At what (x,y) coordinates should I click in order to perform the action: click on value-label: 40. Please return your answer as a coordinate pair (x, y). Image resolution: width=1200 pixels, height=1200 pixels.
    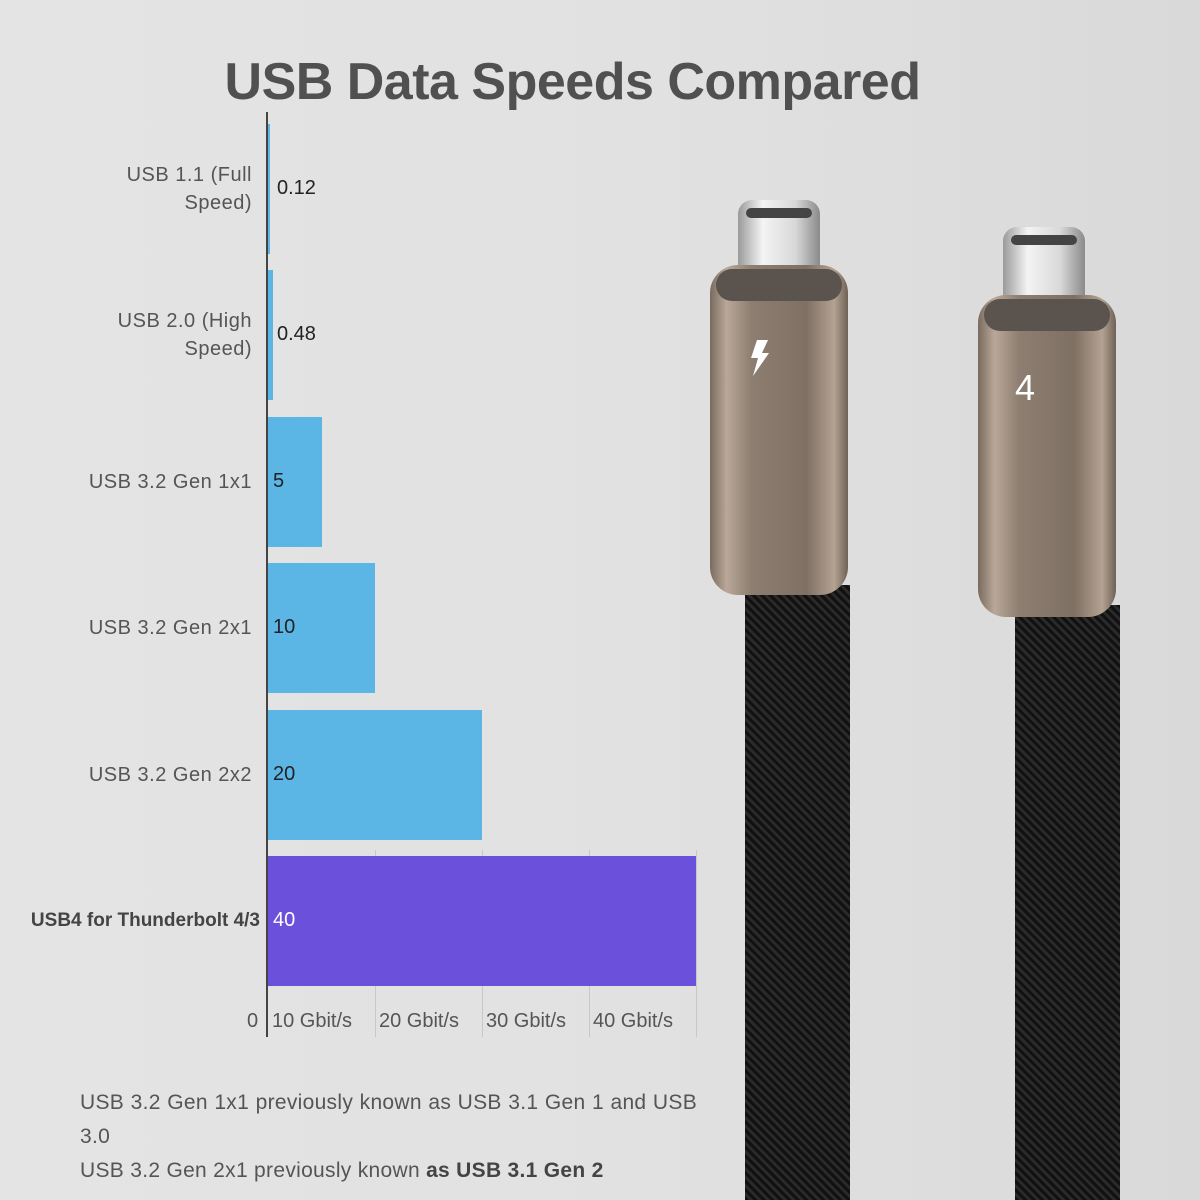
    Looking at the image, I should click on (284, 920).